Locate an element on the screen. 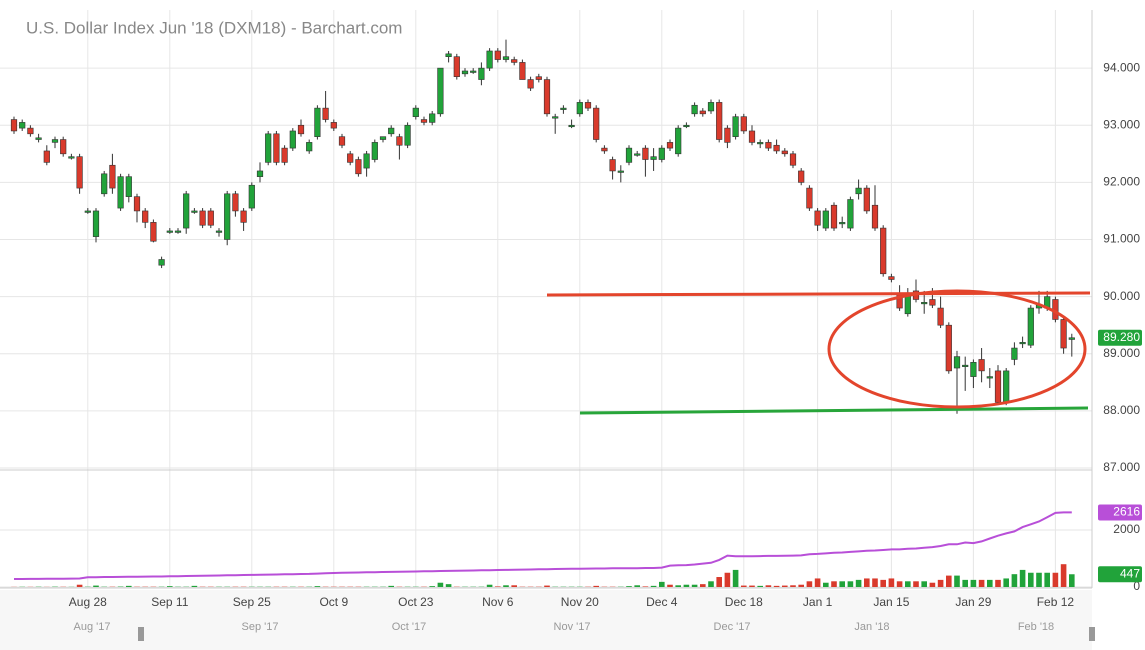 This screenshot has width=1145, height=650. month-label: Sep '17 is located at coordinates (260, 627).